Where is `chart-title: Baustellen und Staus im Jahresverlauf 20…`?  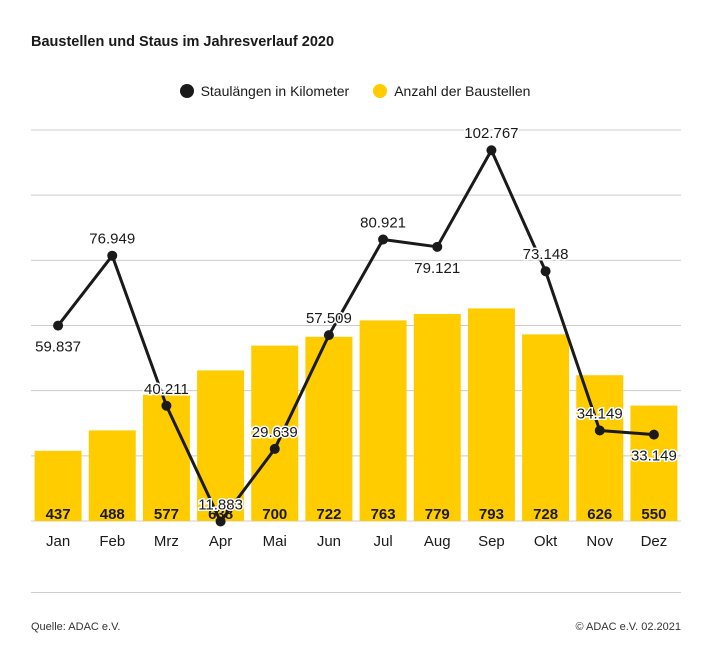 chart-title: Baustellen und Staus im Jahresverlauf 20… is located at coordinates (183, 42).